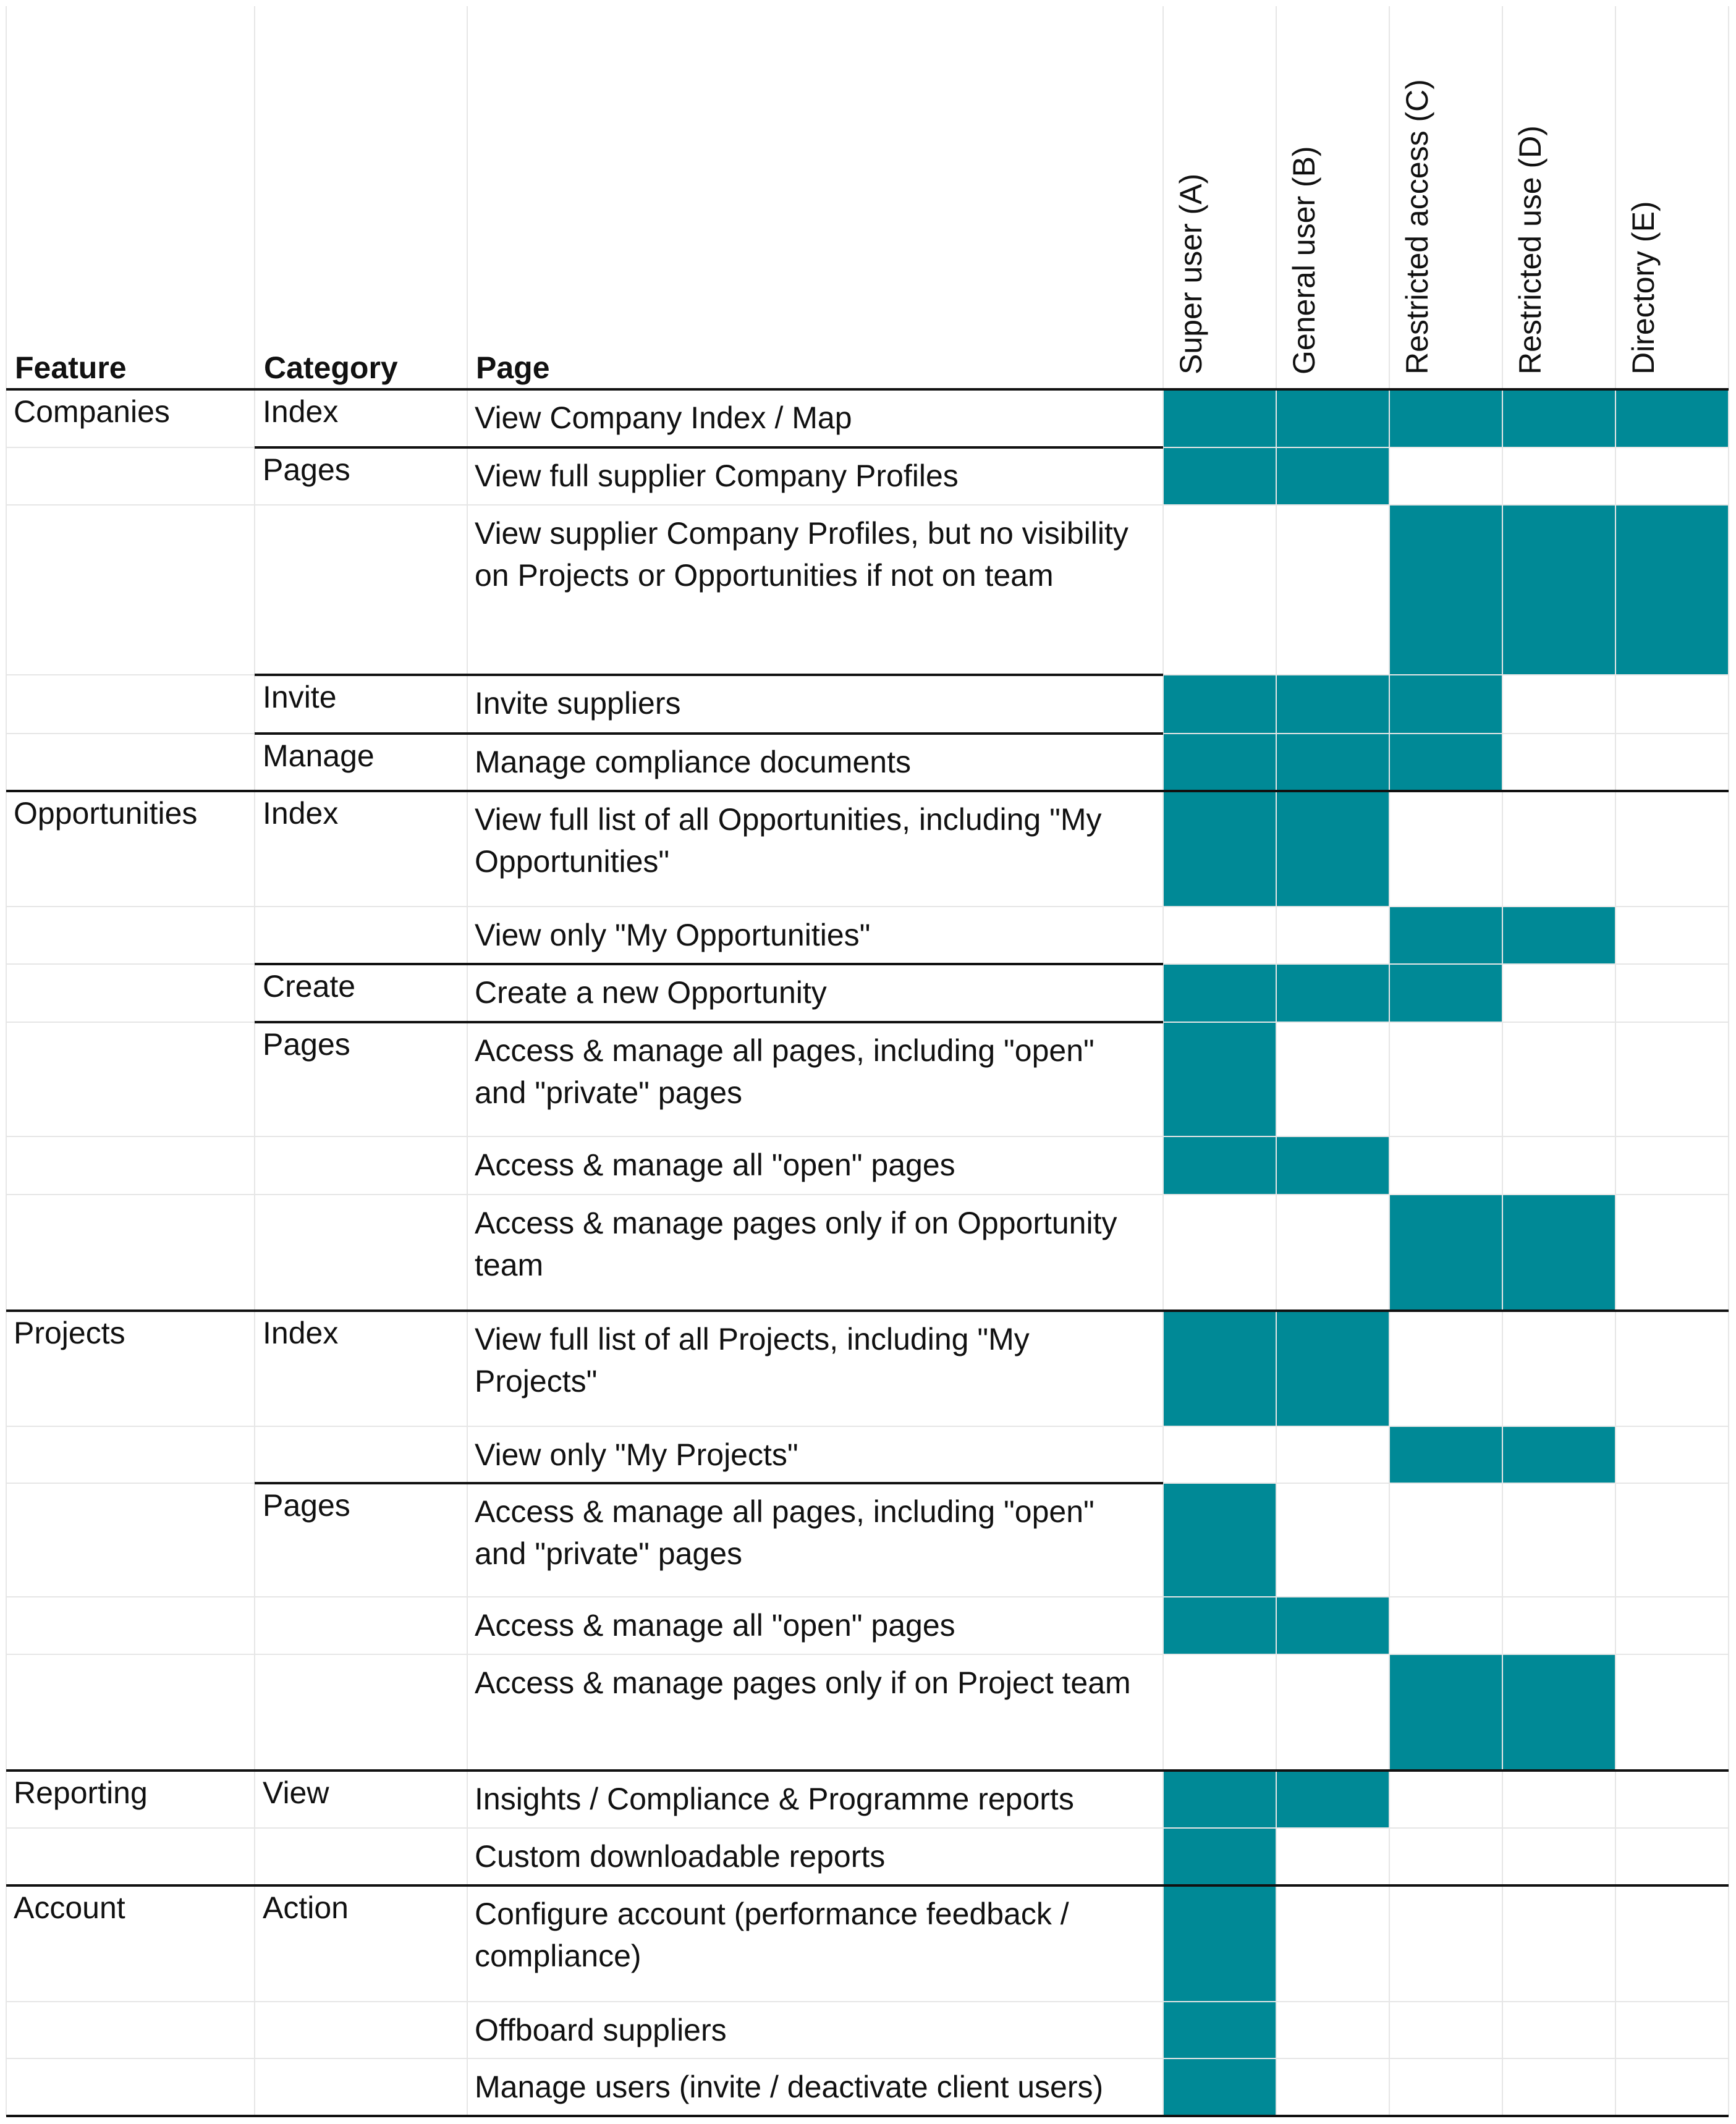 This screenshot has height=2124, width=1736. Describe the element at coordinates (513, 367) in the screenshot. I see `header-page: Page` at that location.